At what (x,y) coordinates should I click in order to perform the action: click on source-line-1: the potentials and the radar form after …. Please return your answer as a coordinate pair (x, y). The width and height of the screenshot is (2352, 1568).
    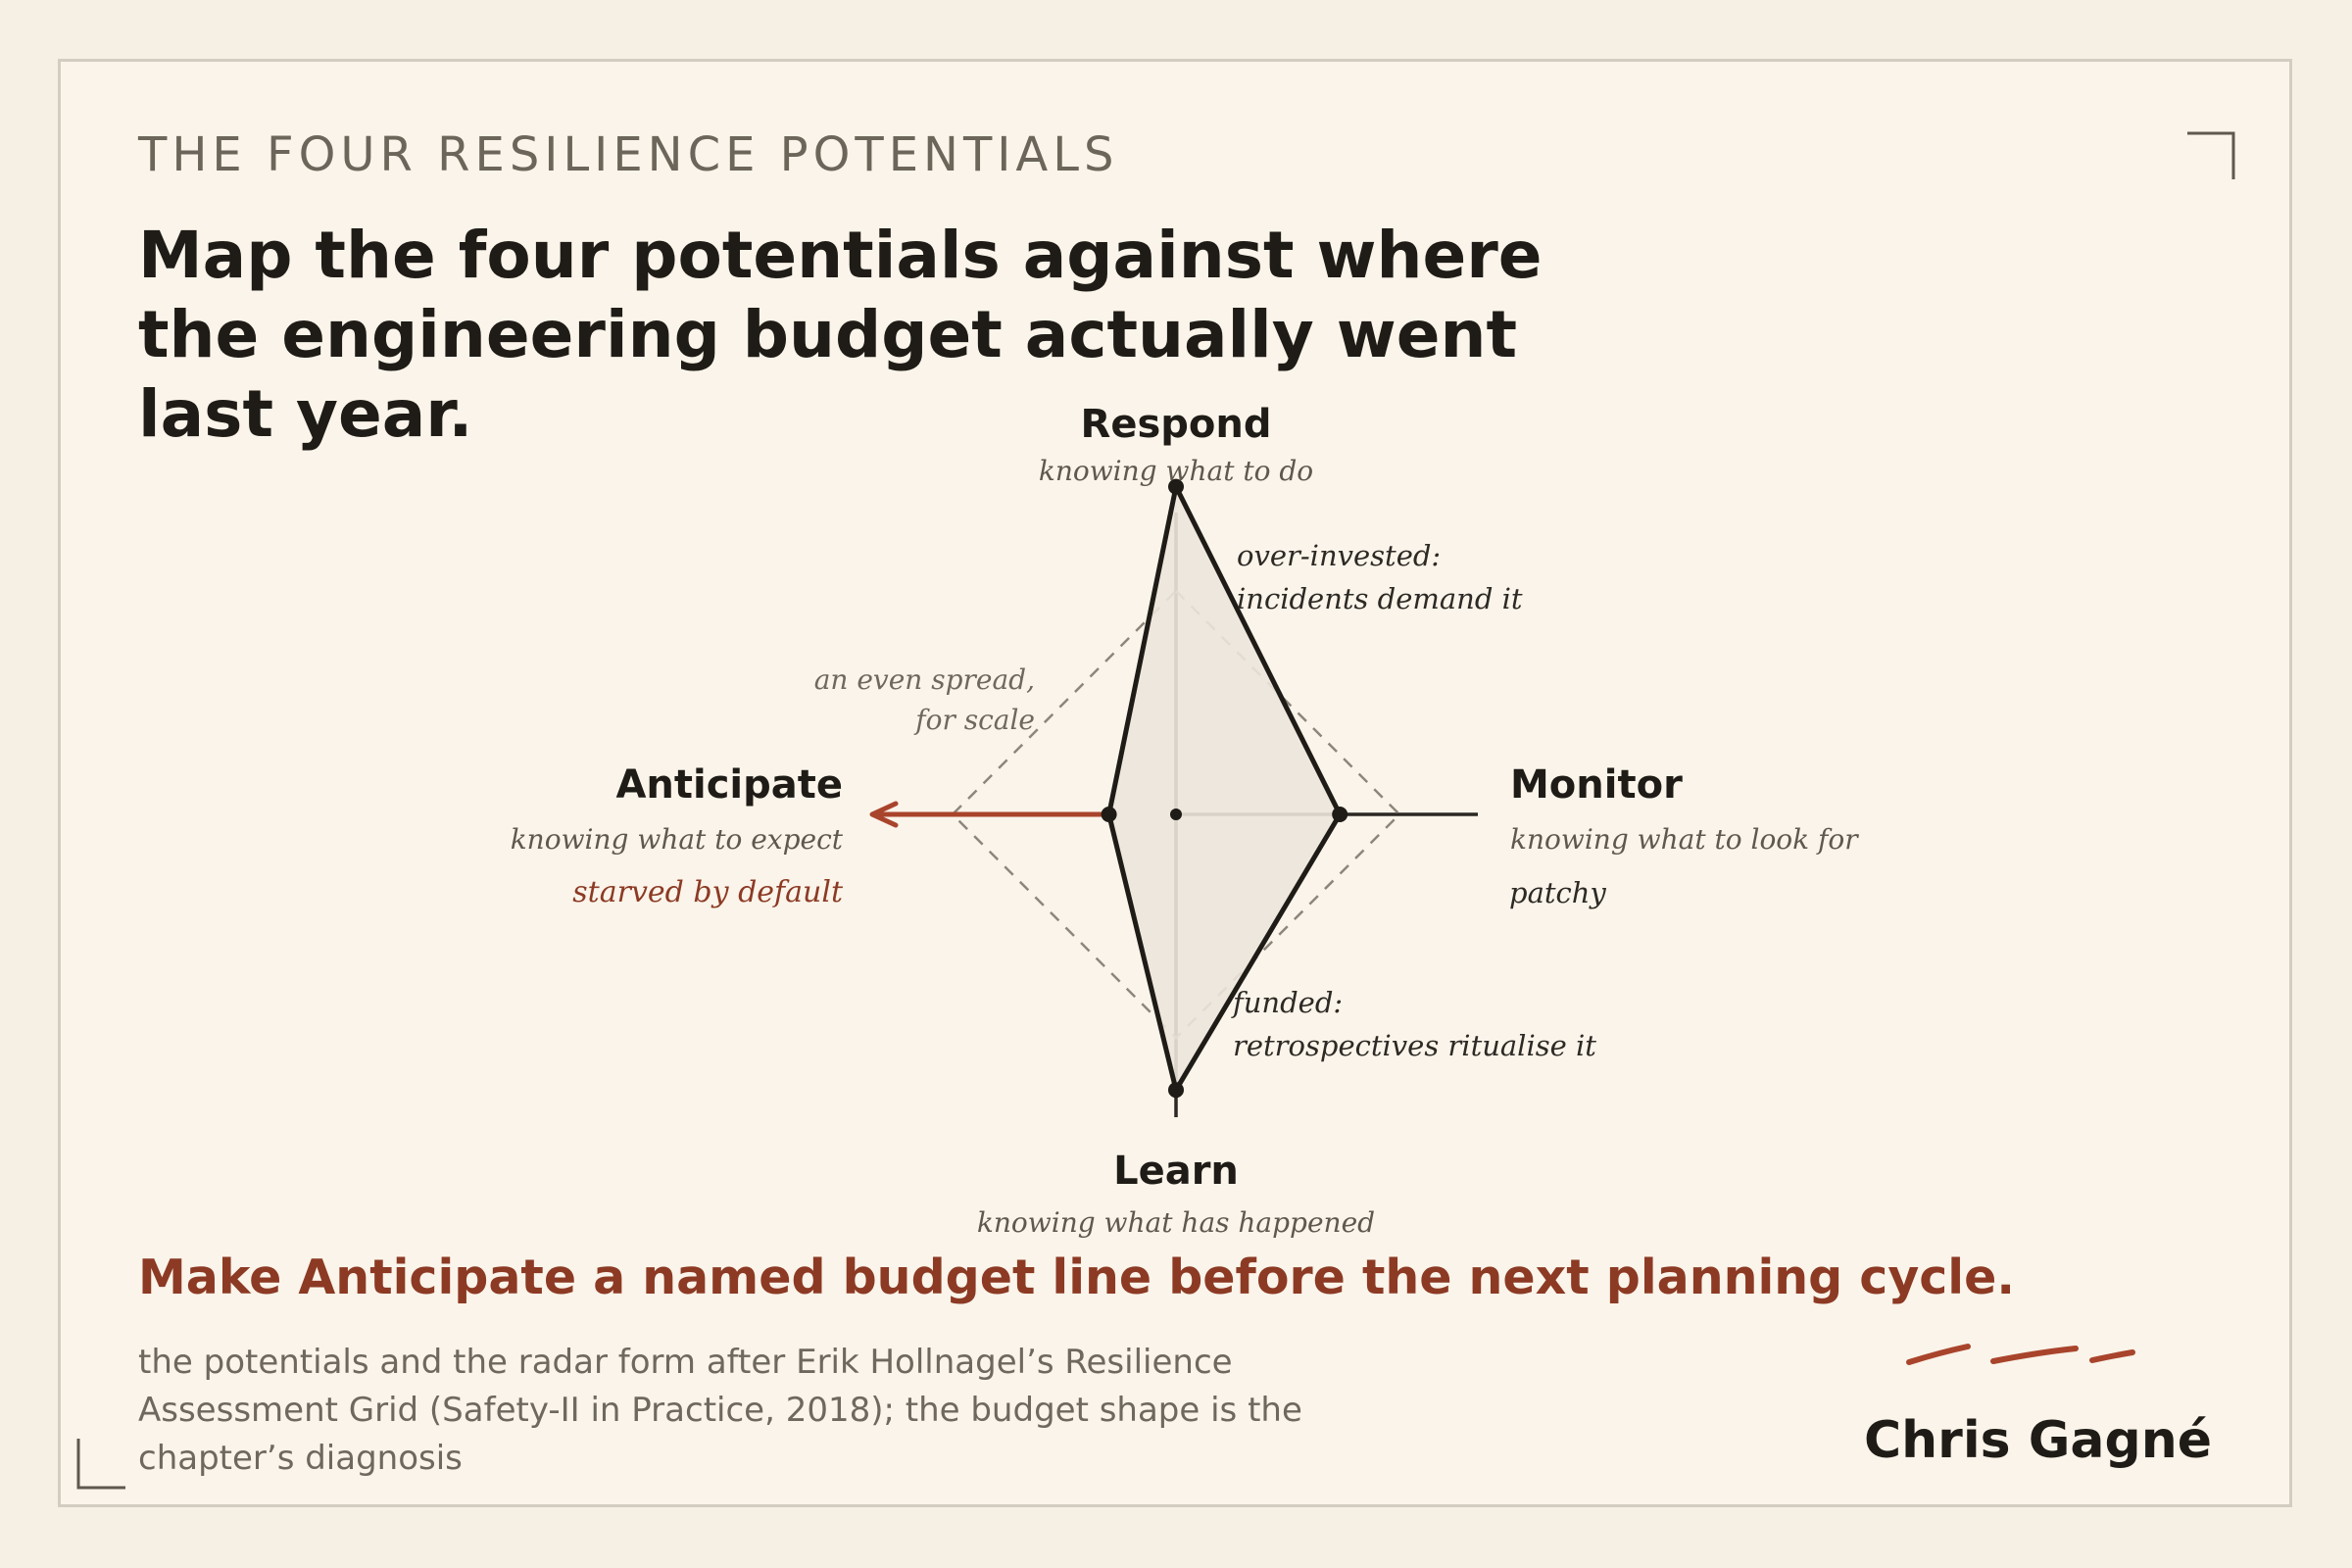
    Looking at the image, I should click on (685, 1362).